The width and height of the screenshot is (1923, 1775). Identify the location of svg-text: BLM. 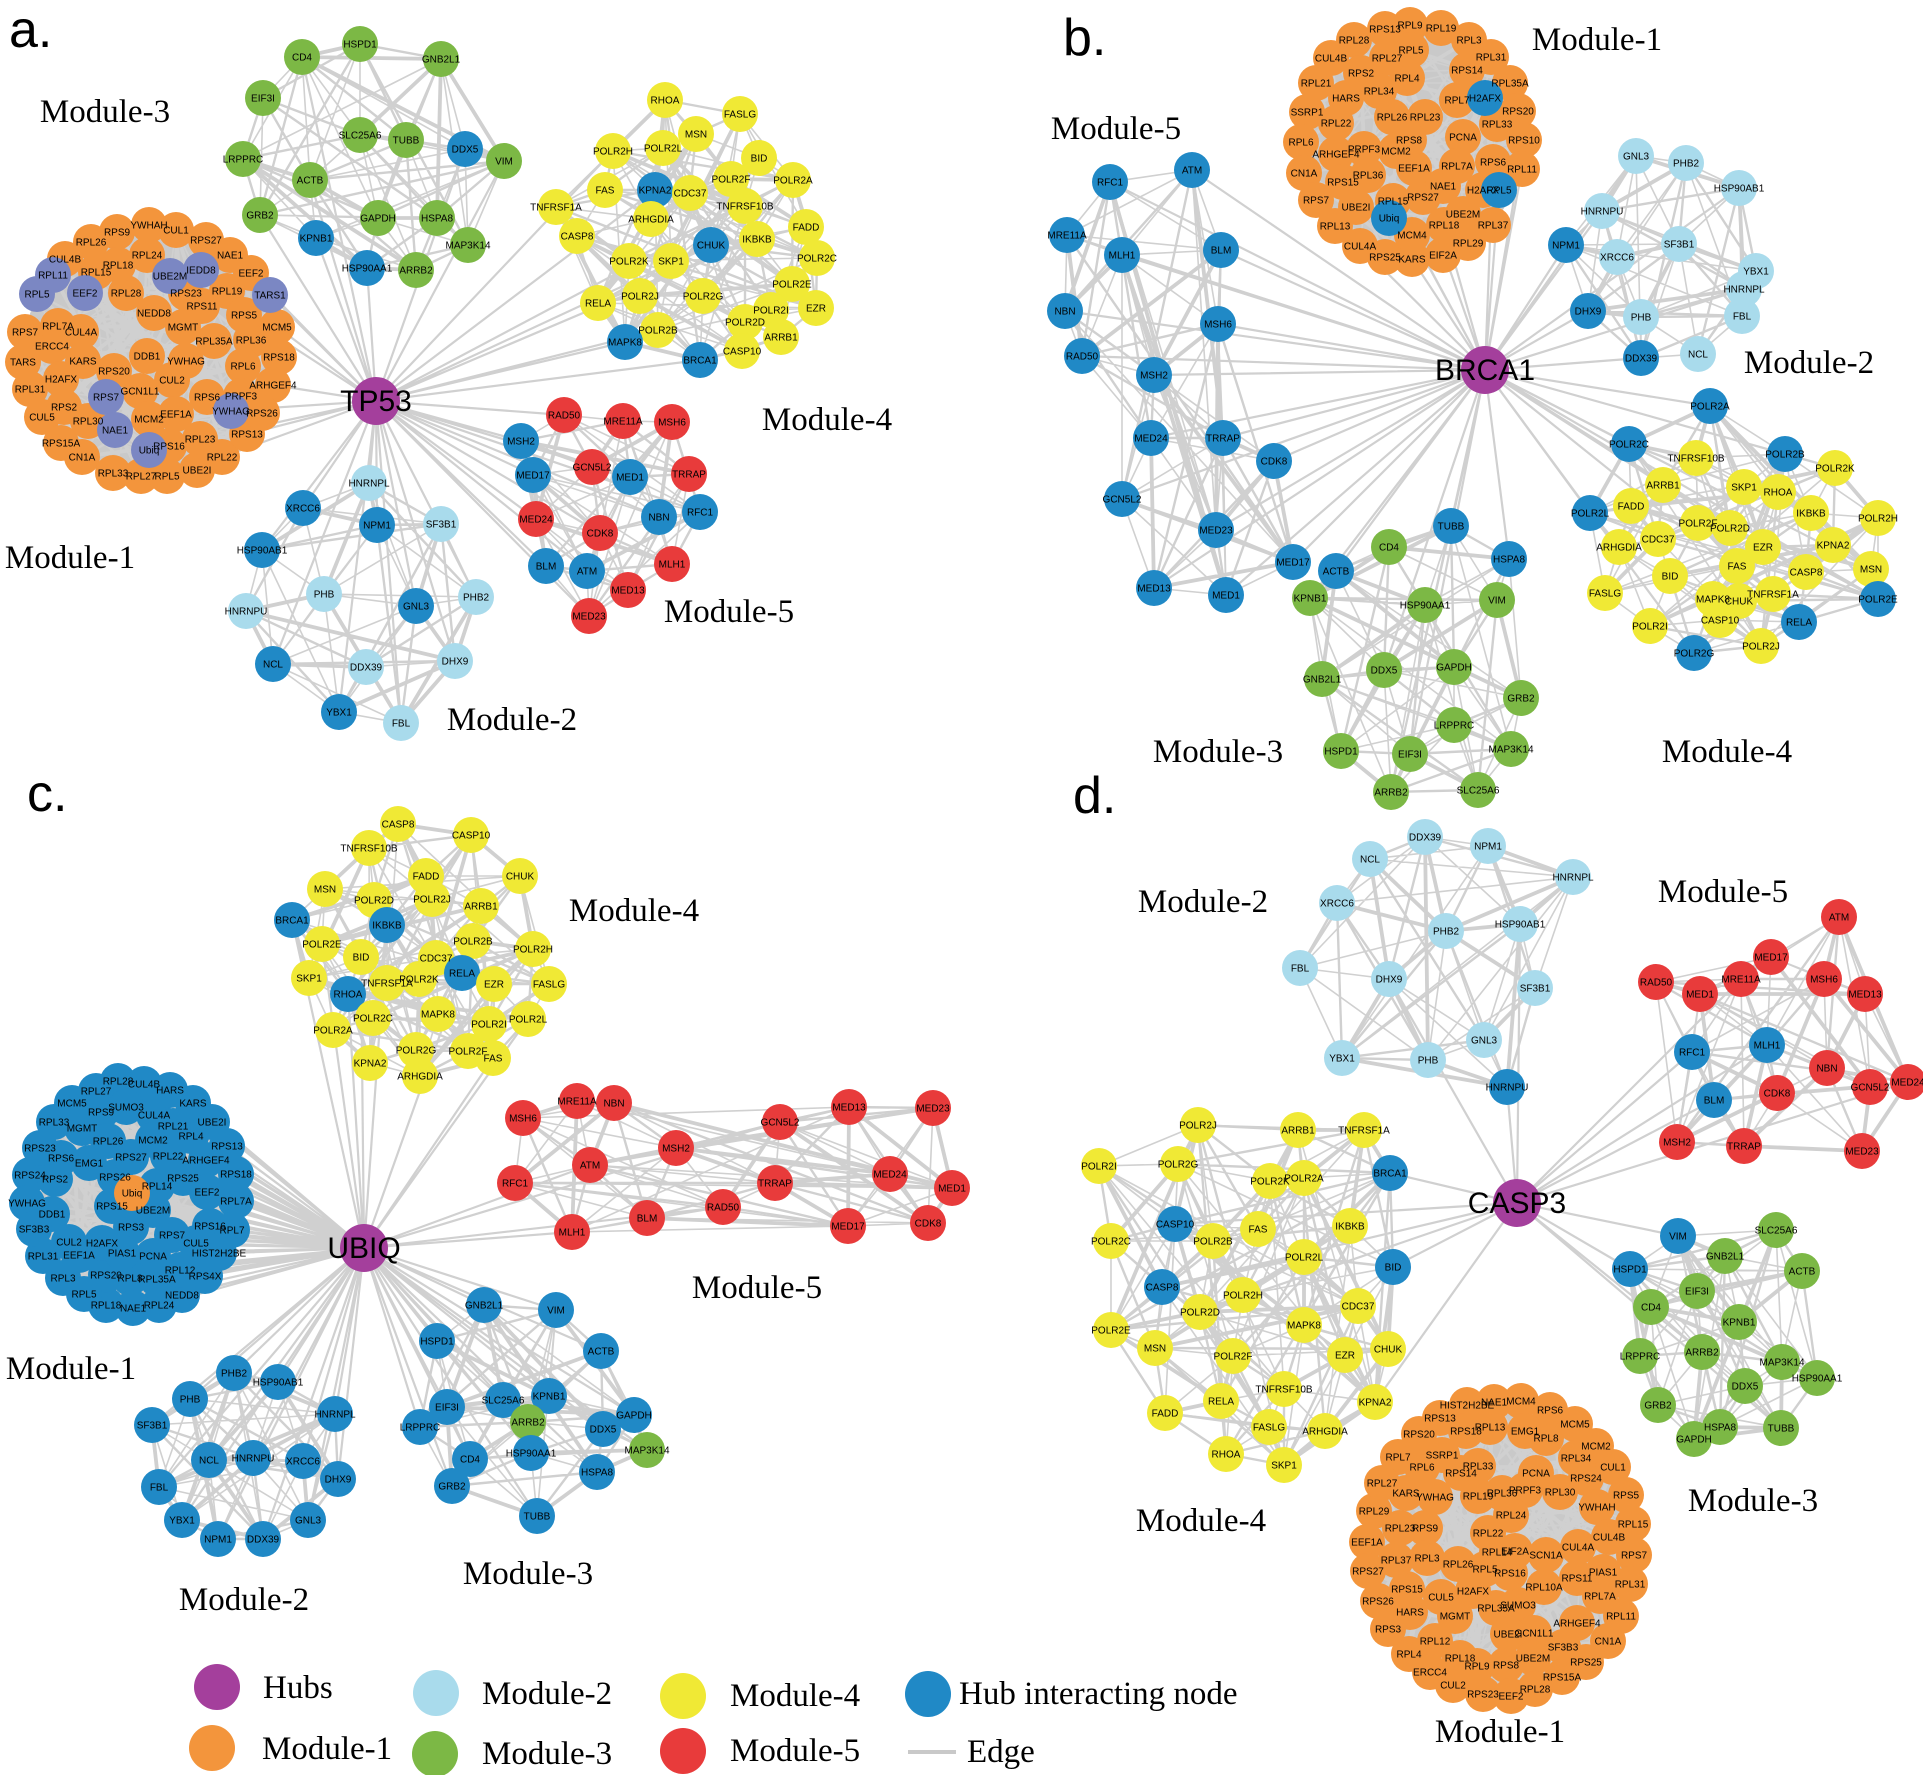
(647, 1219).